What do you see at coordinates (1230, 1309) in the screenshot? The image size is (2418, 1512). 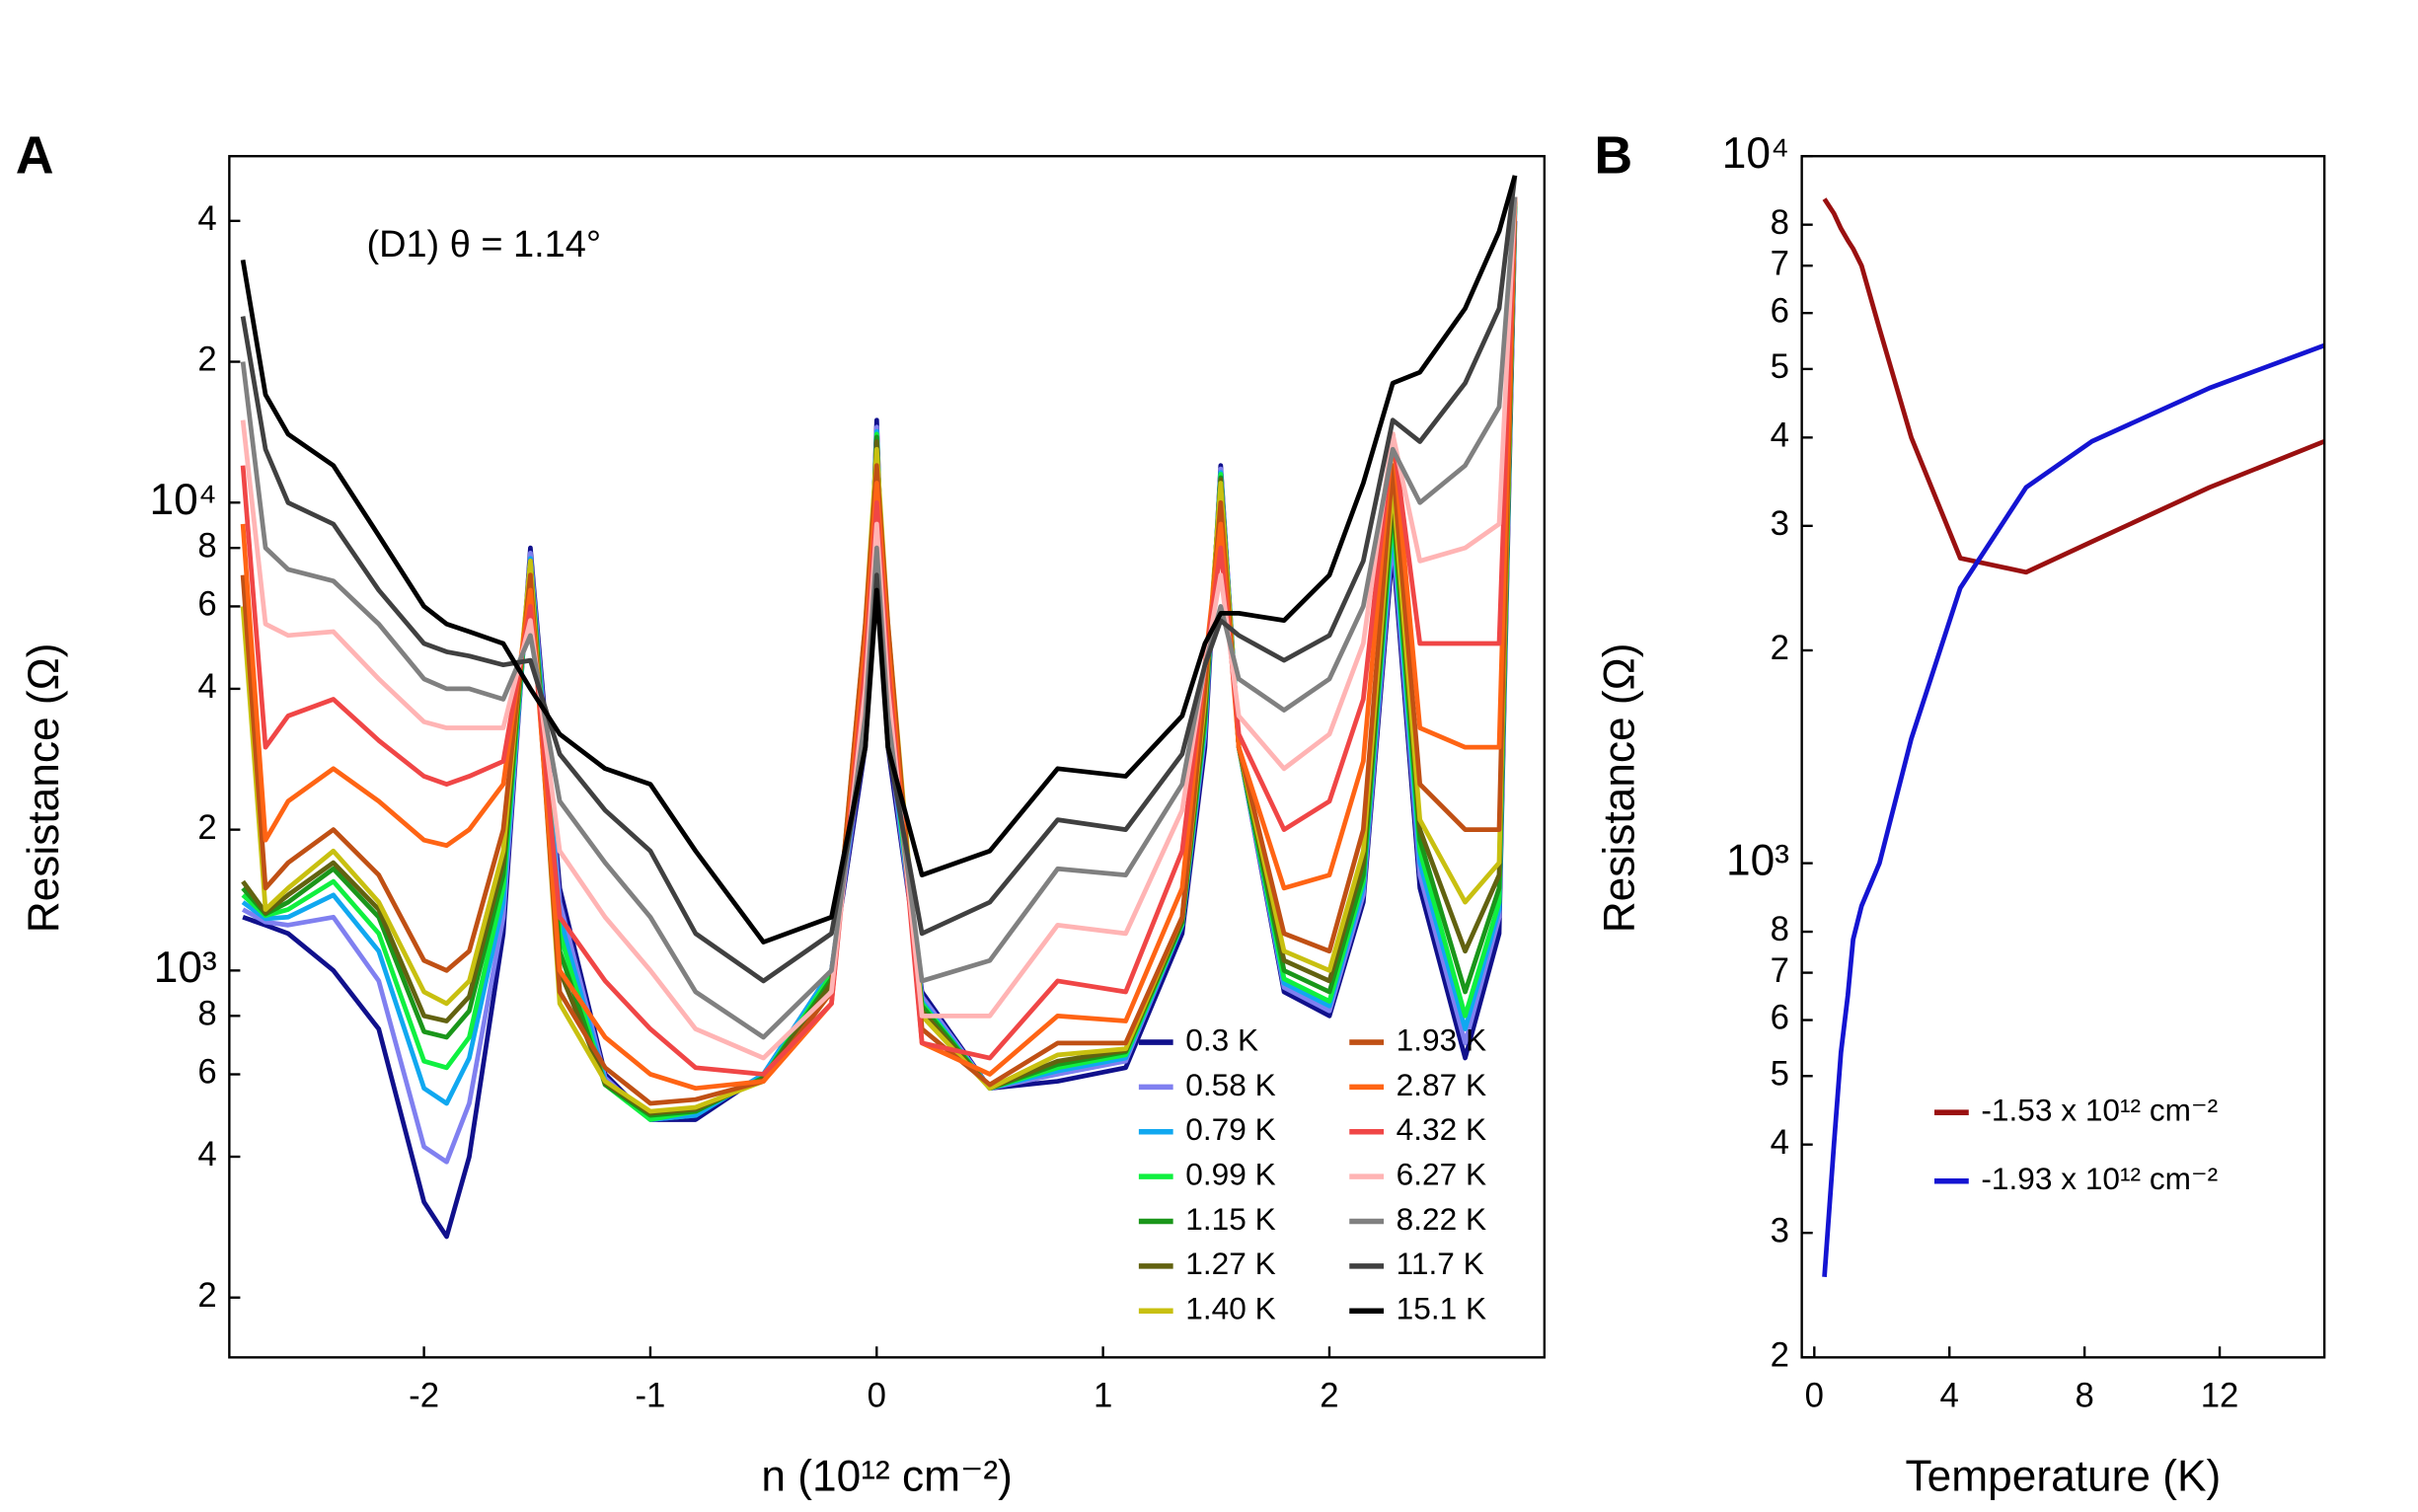 I see `legend-label: 1.40 K` at bounding box center [1230, 1309].